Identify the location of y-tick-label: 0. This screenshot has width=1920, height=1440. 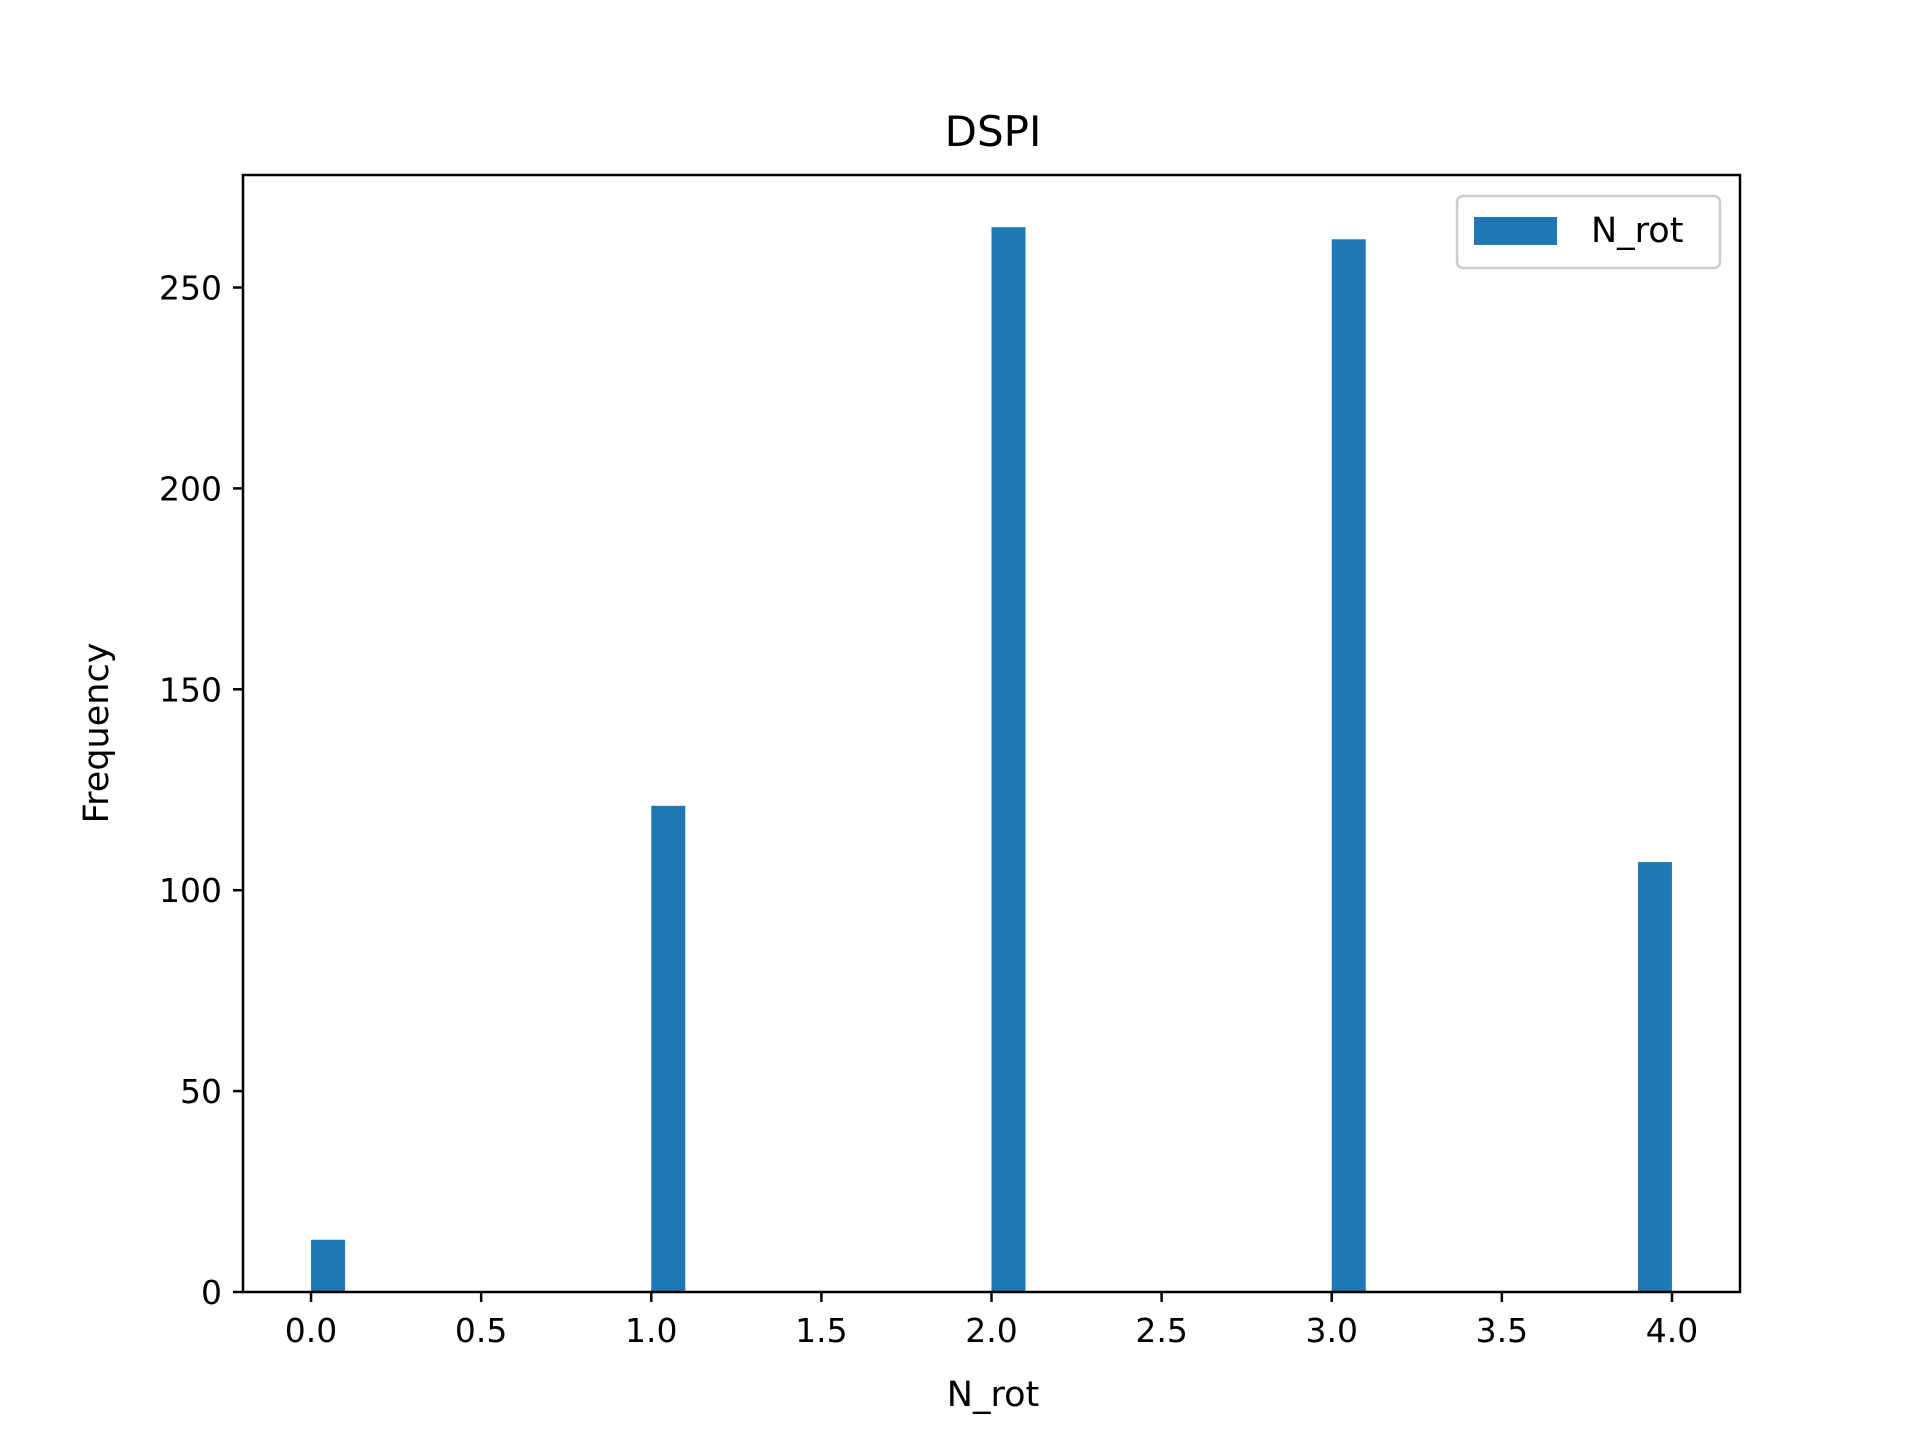
(211, 1292).